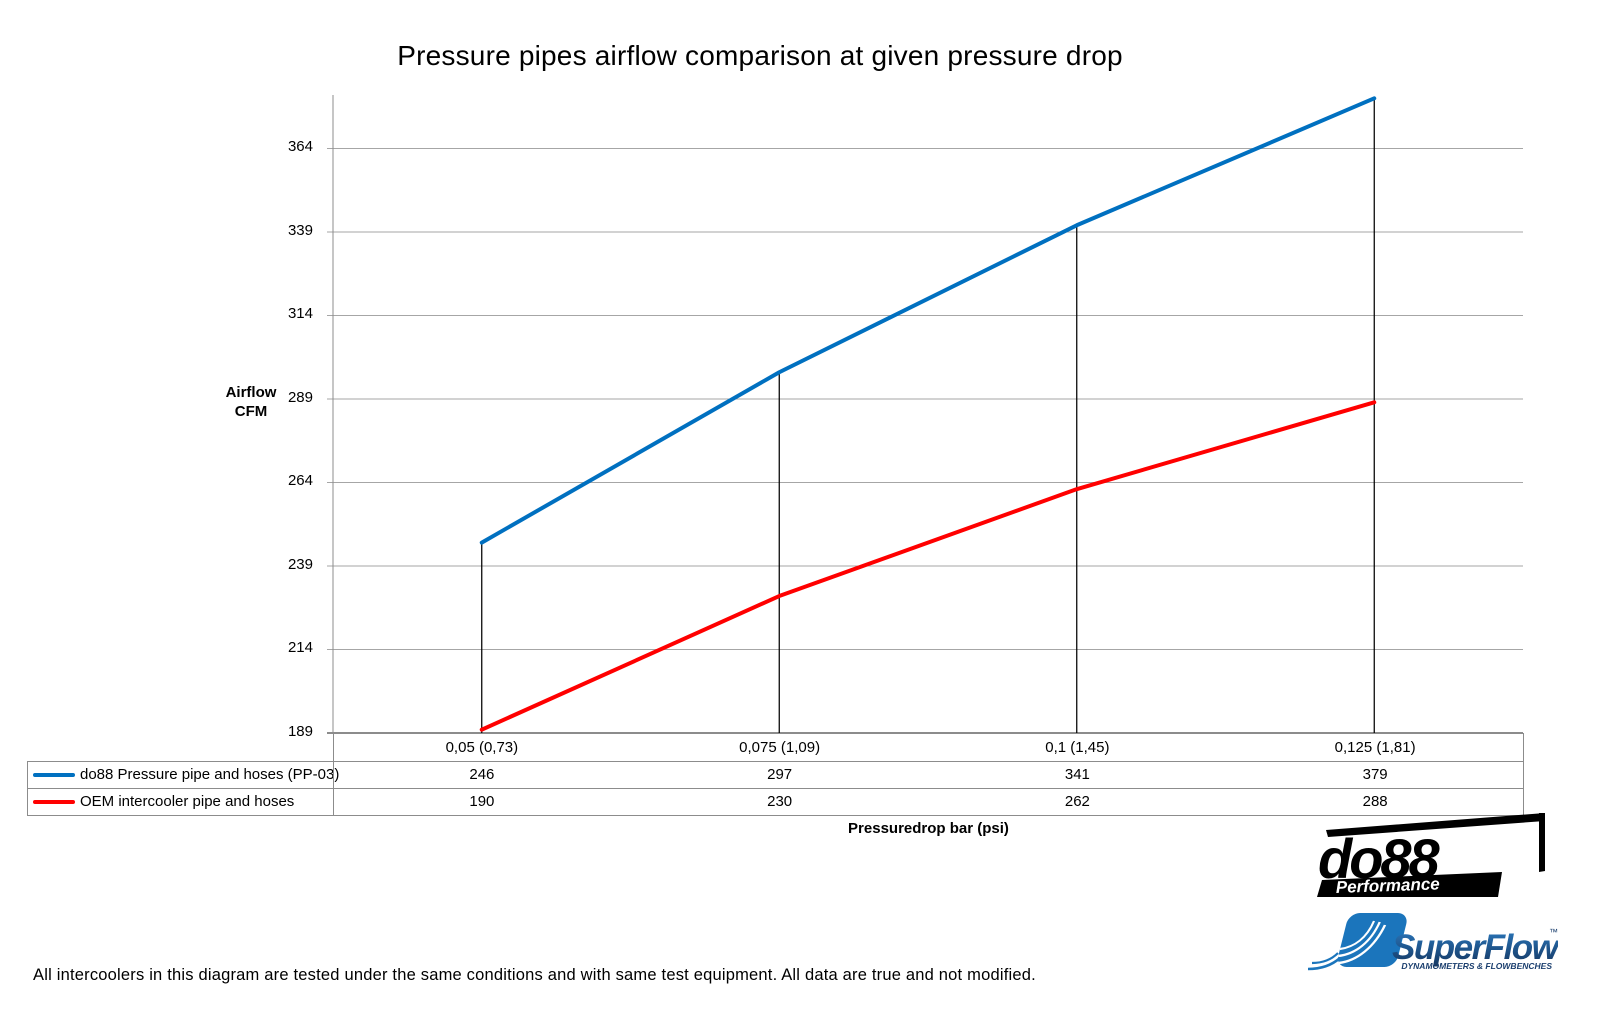 The height and width of the screenshot is (1028, 1600). I want to click on table-value: 341, so click(1077, 774).